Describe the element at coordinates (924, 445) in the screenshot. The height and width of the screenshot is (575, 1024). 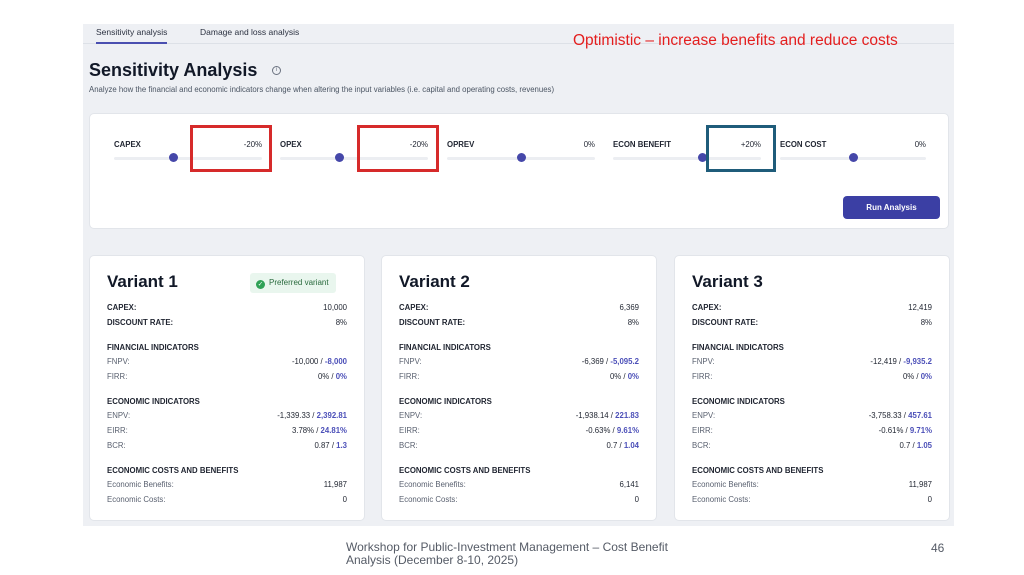
I see `new-value: 1.05` at that location.